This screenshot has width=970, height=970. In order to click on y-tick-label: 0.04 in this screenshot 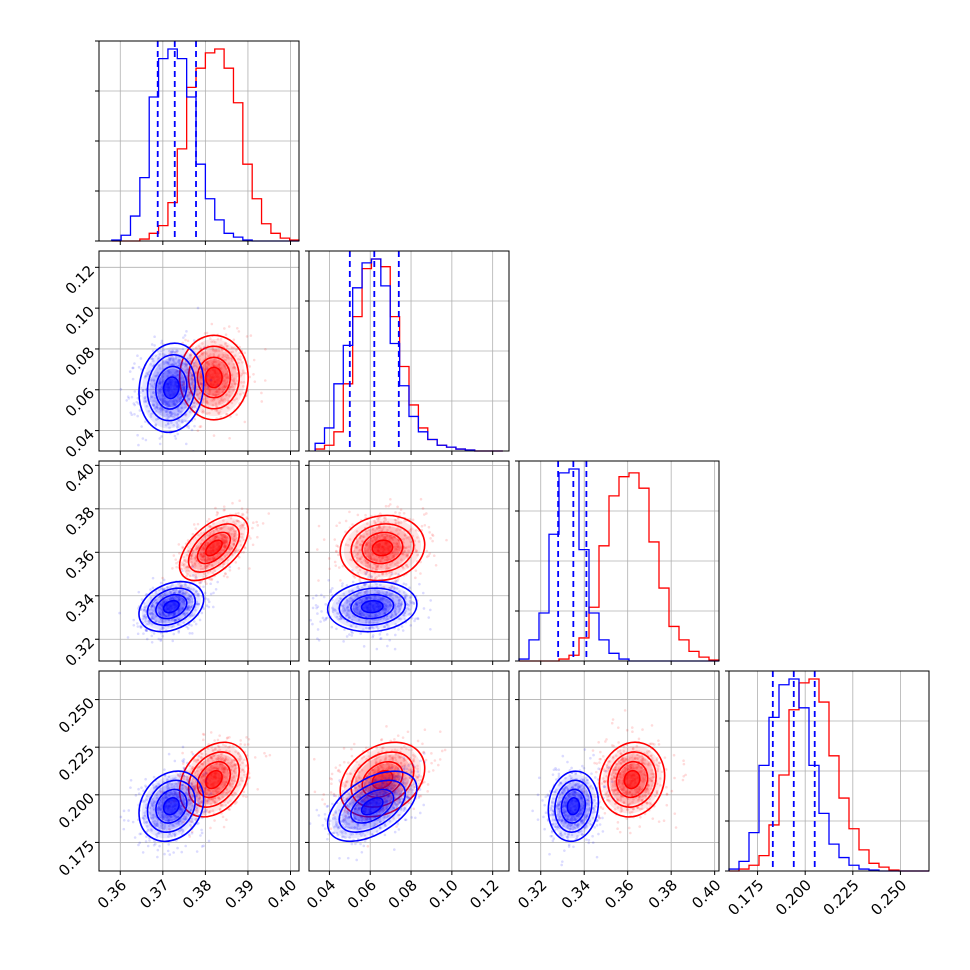, I will do `click(80, 443)`.